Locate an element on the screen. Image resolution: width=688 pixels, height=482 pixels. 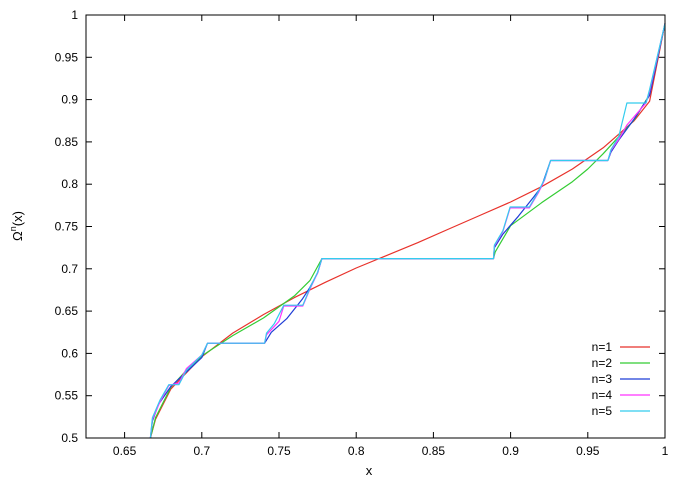
y-tick-label: 0.65 is located at coordinates (67, 311).